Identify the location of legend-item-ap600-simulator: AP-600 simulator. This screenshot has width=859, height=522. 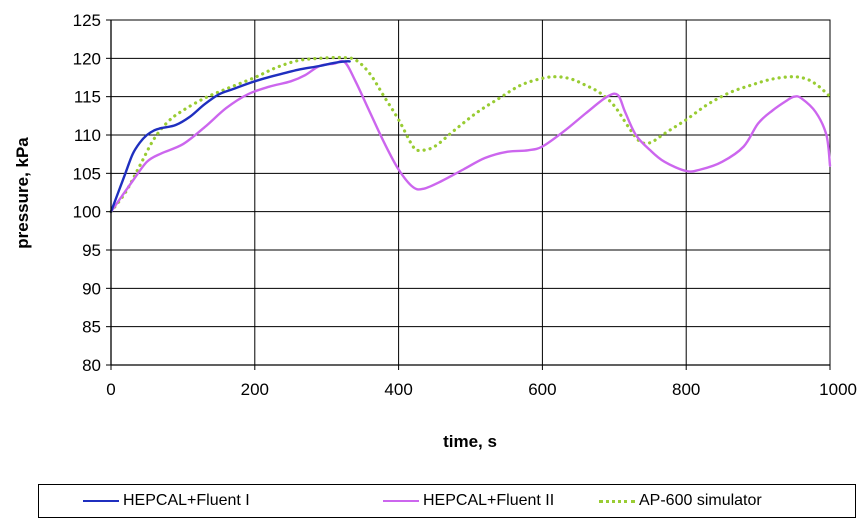
(680, 501).